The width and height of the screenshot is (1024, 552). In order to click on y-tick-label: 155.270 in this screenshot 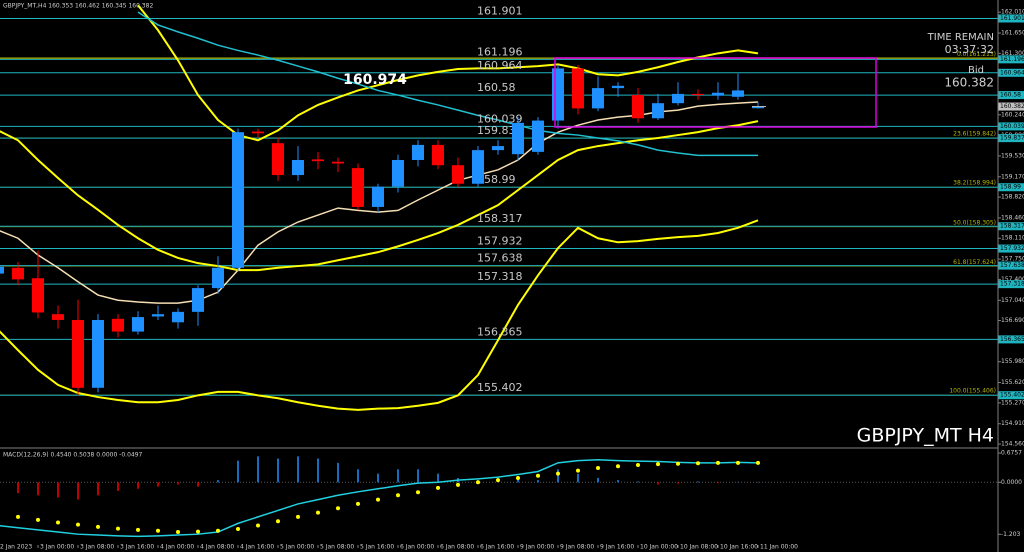, I will do `click(1012, 402)`.